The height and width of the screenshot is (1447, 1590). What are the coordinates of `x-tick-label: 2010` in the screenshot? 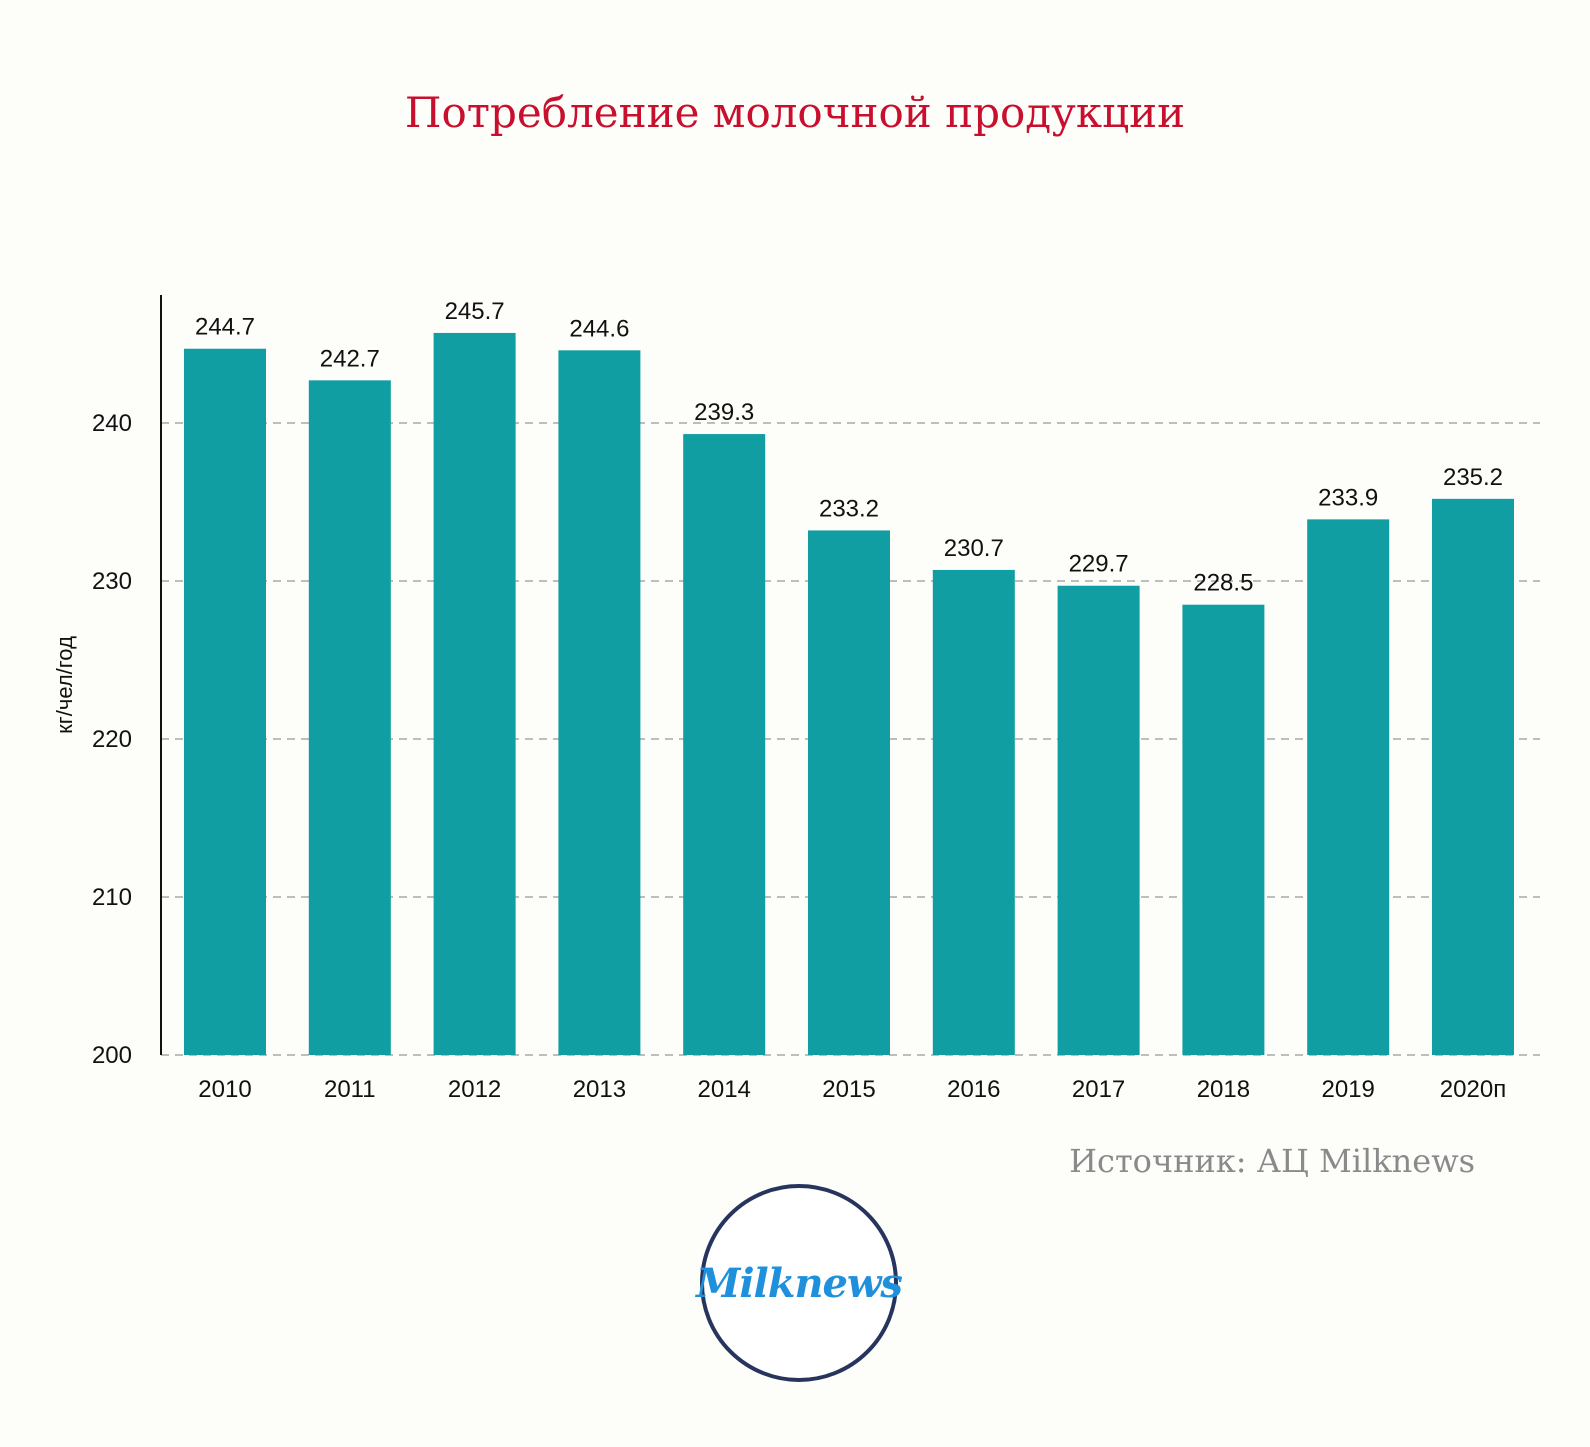 It's located at (224, 1089).